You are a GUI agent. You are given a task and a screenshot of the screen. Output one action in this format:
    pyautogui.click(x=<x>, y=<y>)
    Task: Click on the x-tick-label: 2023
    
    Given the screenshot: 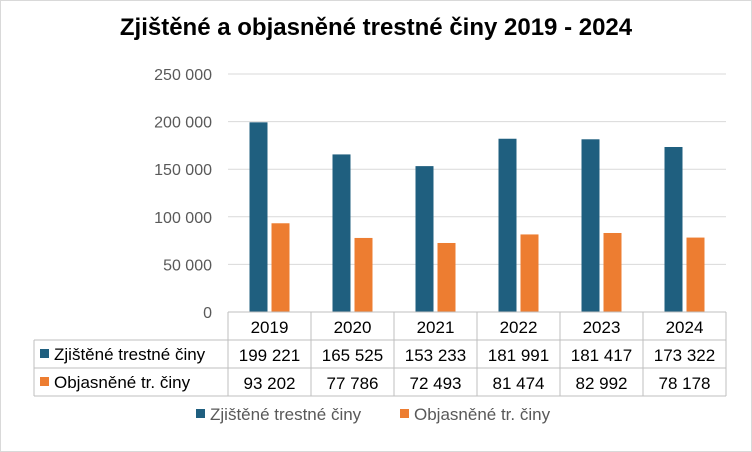 What is the action you would take?
    pyautogui.click(x=602, y=327)
    